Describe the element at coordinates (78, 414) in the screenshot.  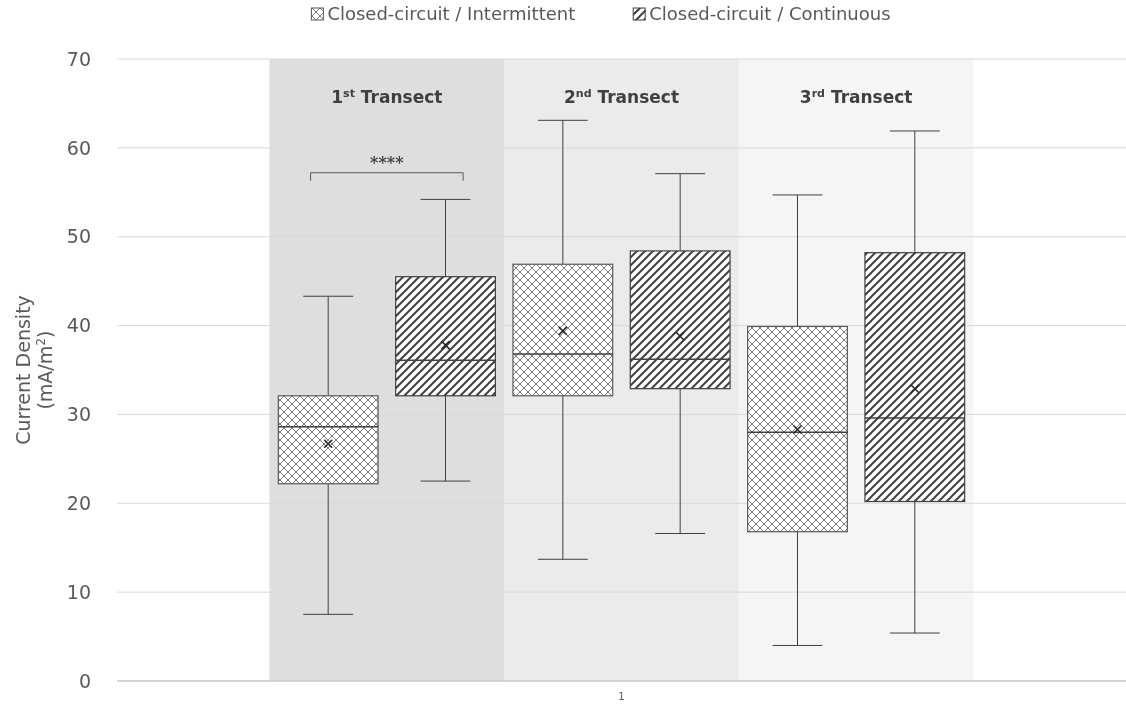
I see `y-tick-label: 30` at that location.